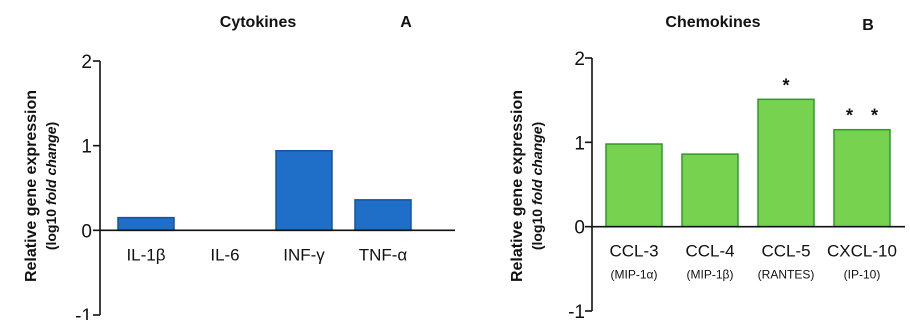 This screenshot has width=910, height=320. What do you see at coordinates (868, 25) in the screenshot?
I see `panel-label: B` at bounding box center [868, 25].